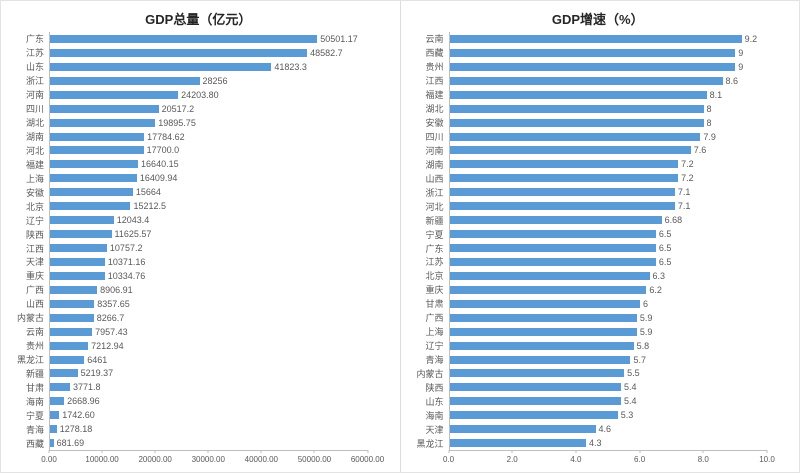  What do you see at coordinates (434, 178) in the screenshot?
I see `category-label: 山西` at bounding box center [434, 178].